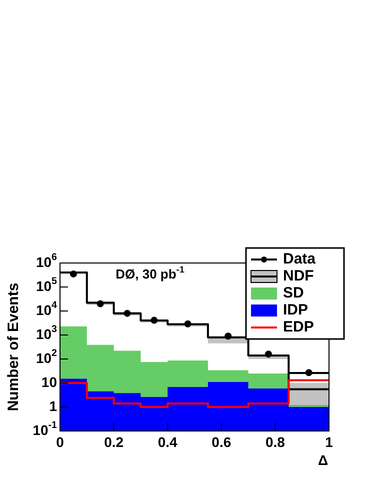 This screenshot has height=484, width=374. Describe the element at coordinates (13, 347) in the screenshot. I see `y-axis-title: Number of Events` at that location.